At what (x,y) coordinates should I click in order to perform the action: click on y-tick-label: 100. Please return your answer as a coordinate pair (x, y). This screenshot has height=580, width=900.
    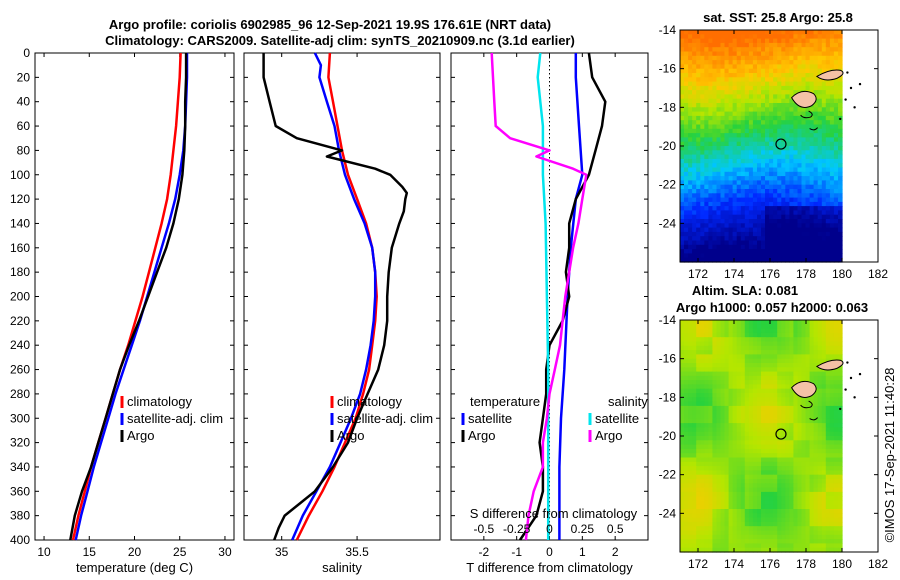
    Looking at the image, I should click on (20, 175).